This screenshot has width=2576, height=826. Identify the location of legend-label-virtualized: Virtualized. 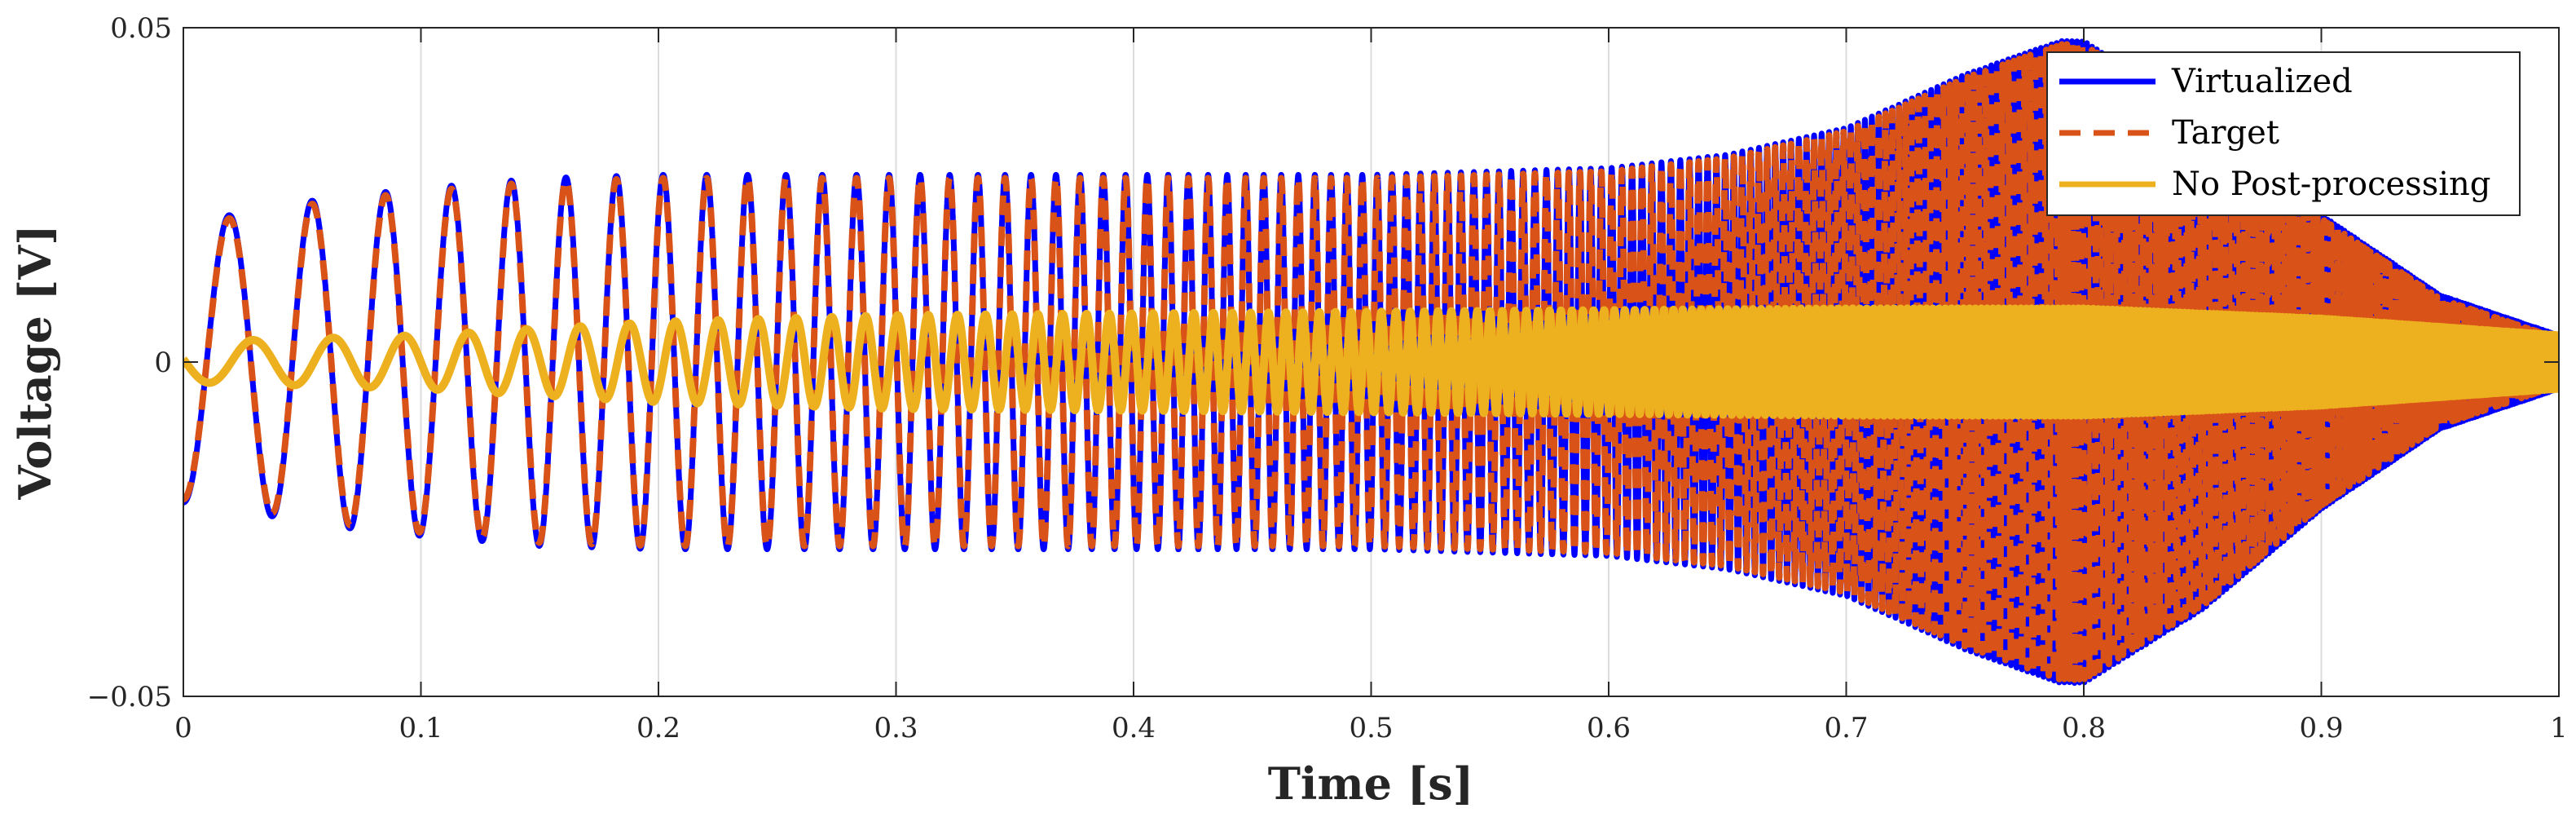
(2262, 82).